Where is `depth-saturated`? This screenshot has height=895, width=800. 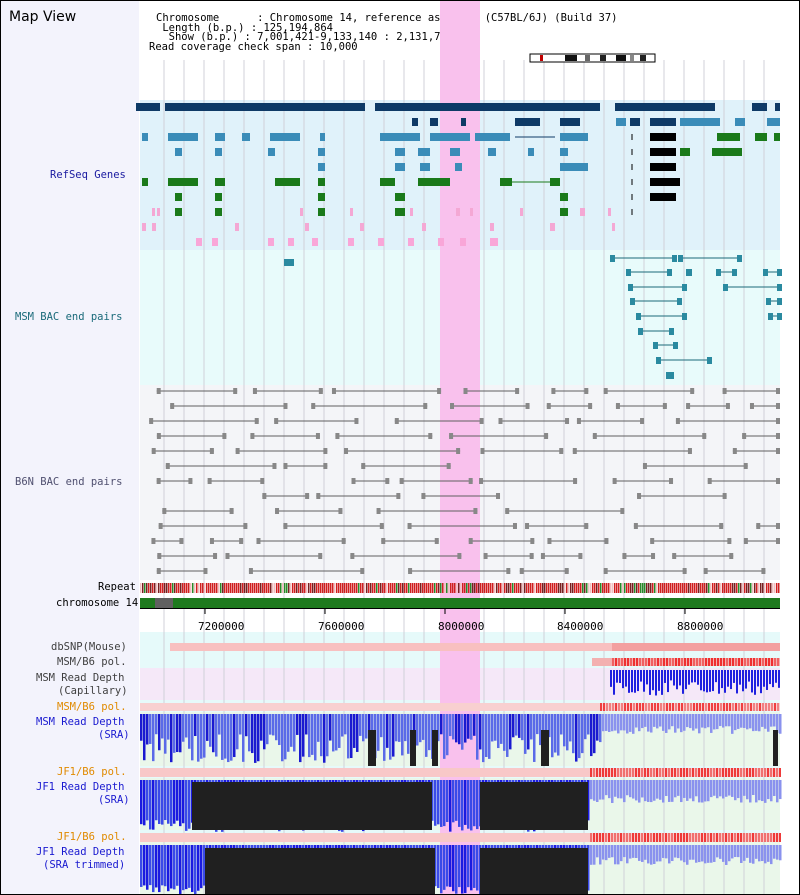
depth-saturated is located at coordinates (534, 871).